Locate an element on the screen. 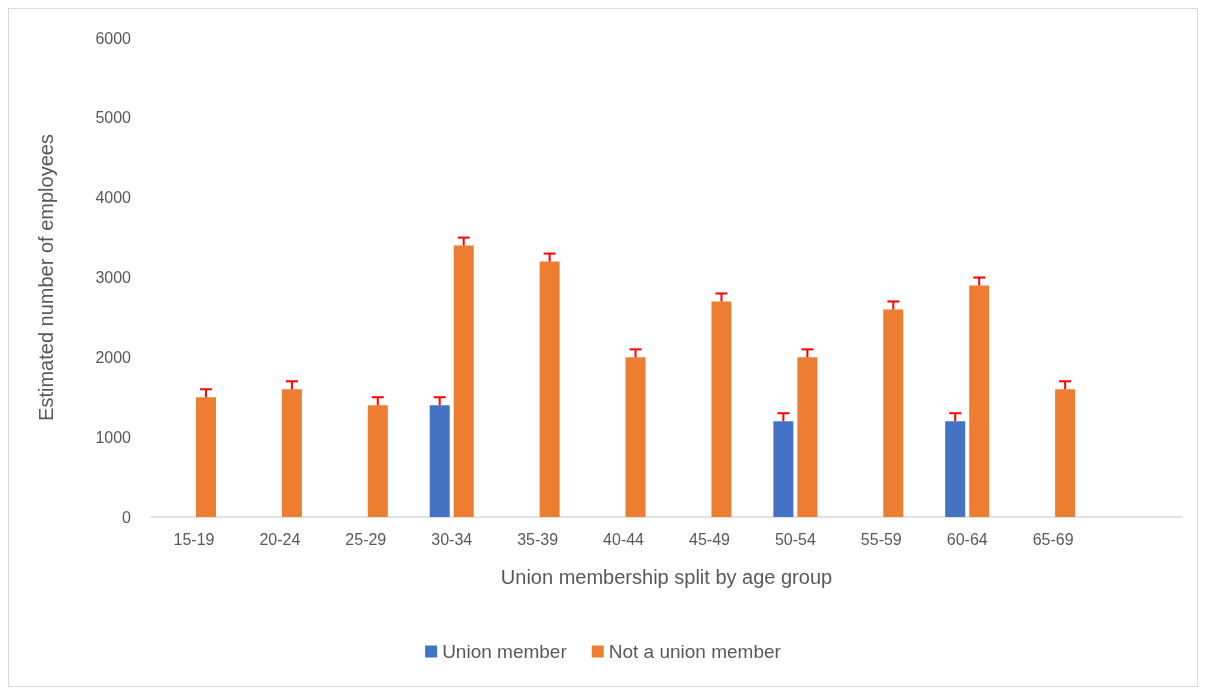 The width and height of the screenshot is (1208, 697). y-tick-label: 6000 is located at coordinates (113, 38).